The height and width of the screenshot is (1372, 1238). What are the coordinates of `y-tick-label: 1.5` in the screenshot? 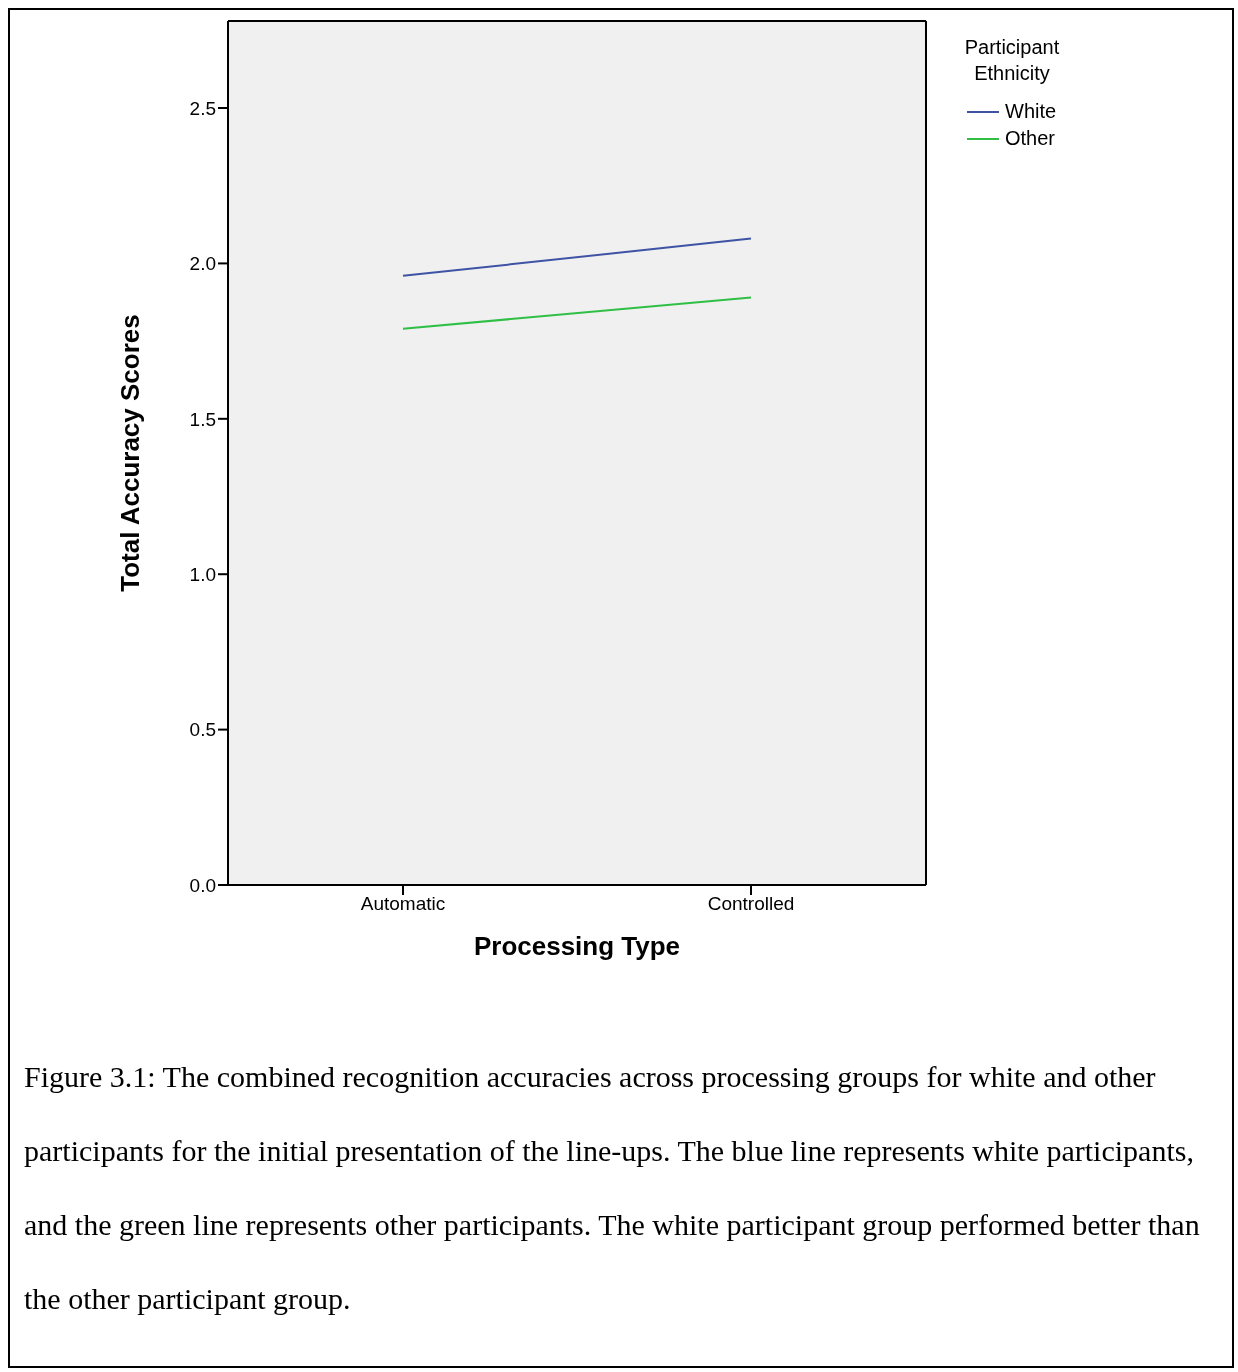 It's located at (202, 419).